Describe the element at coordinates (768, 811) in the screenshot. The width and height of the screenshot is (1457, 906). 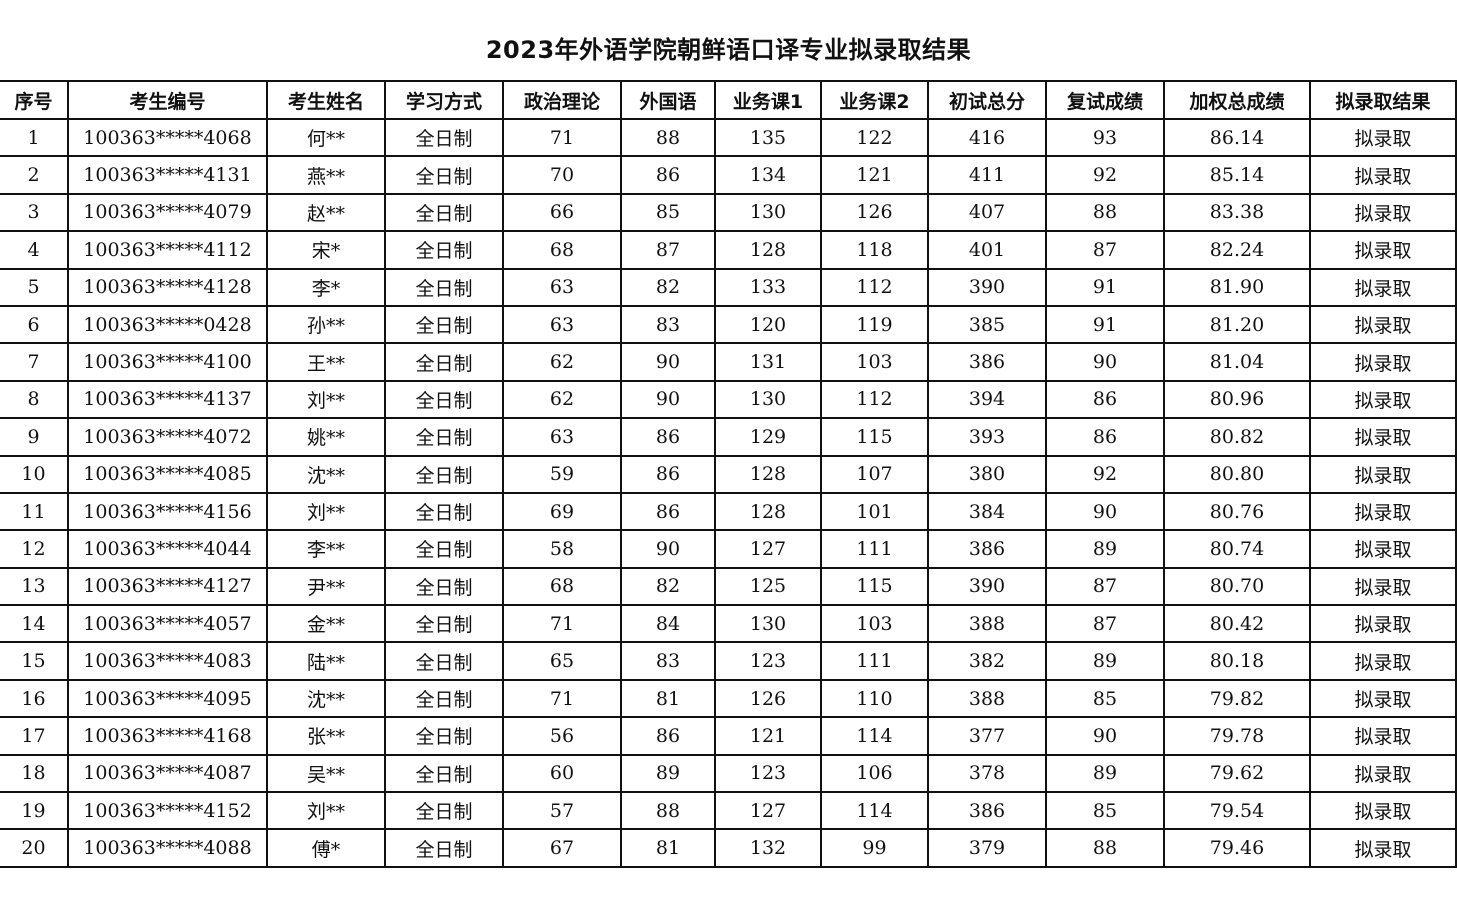
I see `cell-subject1: 127` at that location.